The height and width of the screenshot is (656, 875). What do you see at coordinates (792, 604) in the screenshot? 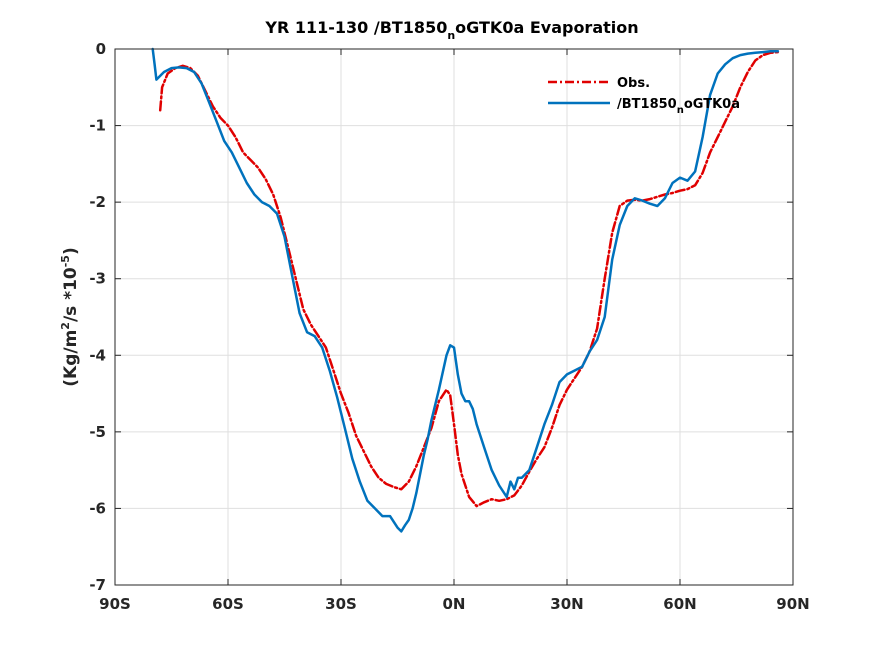
I see `x-tick-label: 90N` at bounding box center [792, 604].